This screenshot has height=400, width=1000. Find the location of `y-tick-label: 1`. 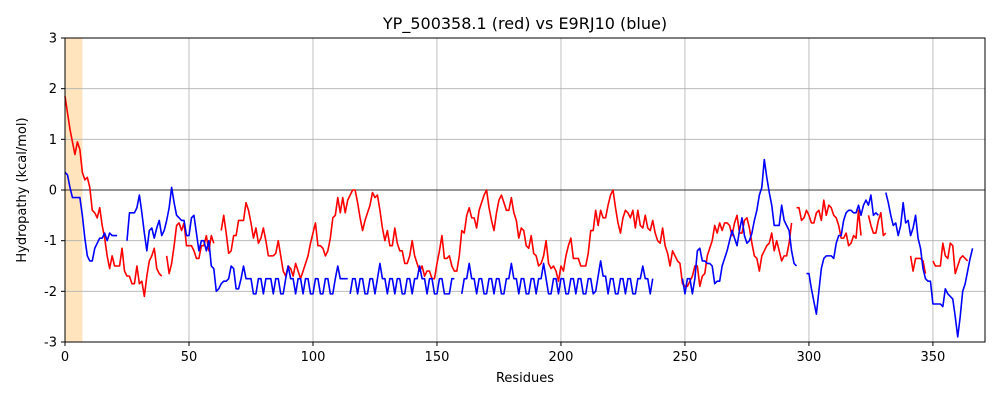

y-tick-label: 1 is located at coordinates (53, 140).